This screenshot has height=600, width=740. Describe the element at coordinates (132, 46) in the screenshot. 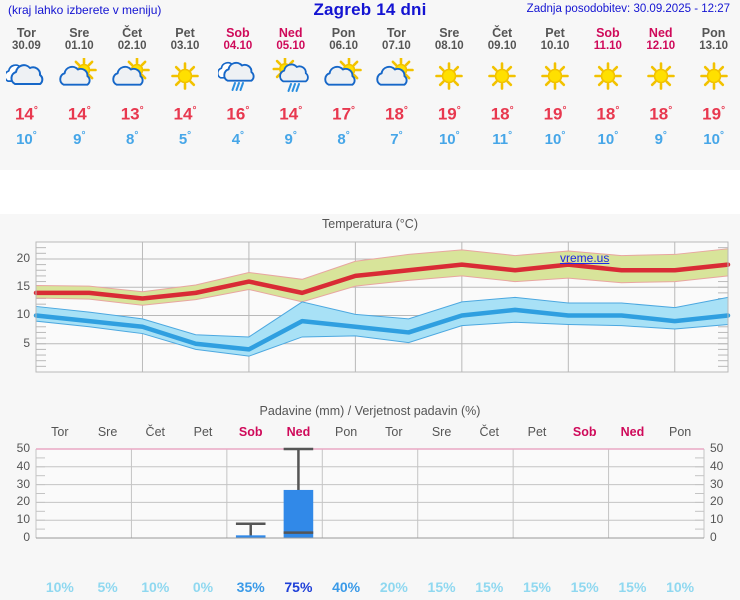

I see `day-date: 02.10` at that location.